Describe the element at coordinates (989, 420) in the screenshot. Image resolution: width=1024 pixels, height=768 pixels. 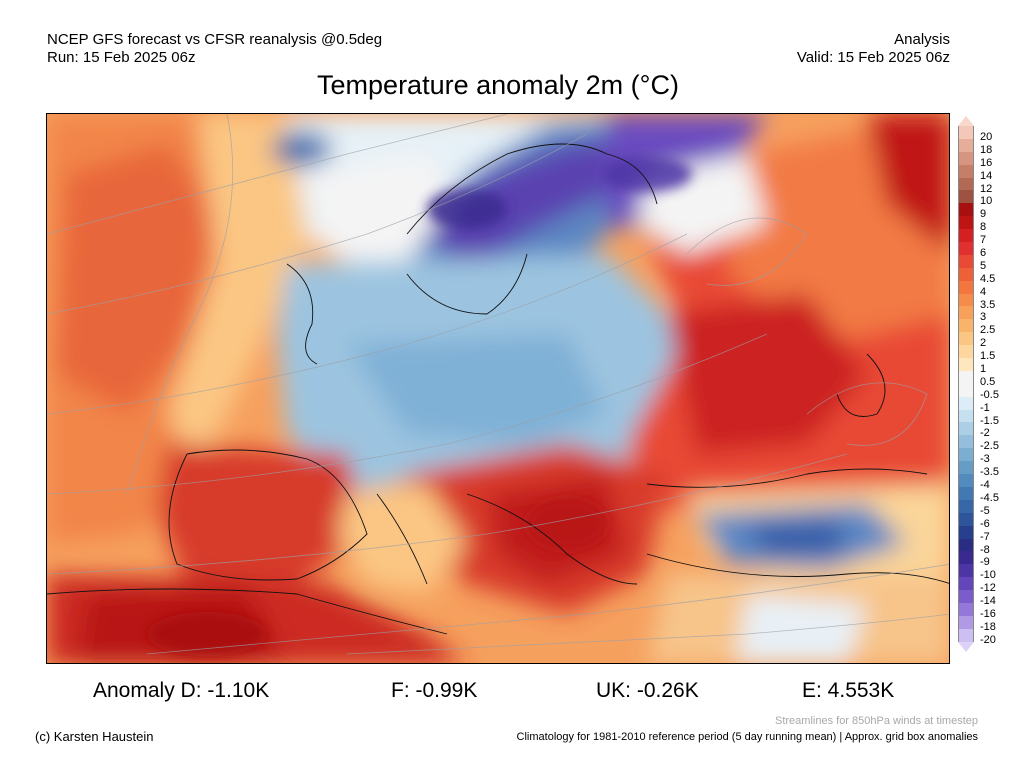
I see `legend-label: -1.5` at that location.